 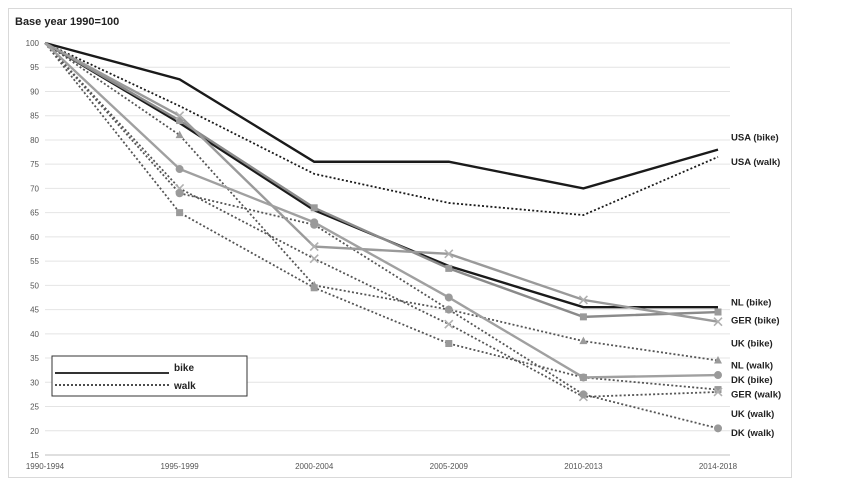 What do you see at coordinates (34, 407) in the screenshot?
I see `y-tick-label: 25` at bounding box center [34, 407].